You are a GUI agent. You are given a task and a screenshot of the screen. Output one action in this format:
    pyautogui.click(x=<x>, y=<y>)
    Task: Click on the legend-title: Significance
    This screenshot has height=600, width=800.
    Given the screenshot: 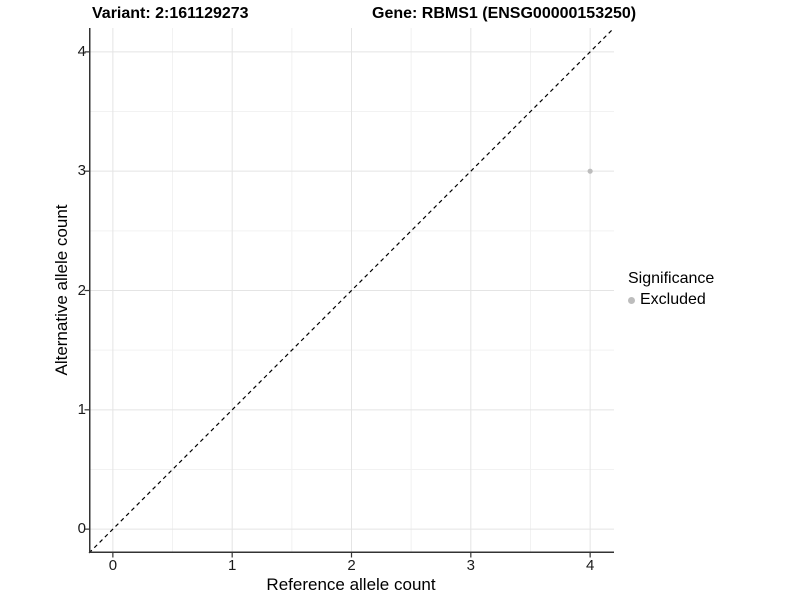 What is the action you would take?
    pyautogui.click(x=671, y=278)
    